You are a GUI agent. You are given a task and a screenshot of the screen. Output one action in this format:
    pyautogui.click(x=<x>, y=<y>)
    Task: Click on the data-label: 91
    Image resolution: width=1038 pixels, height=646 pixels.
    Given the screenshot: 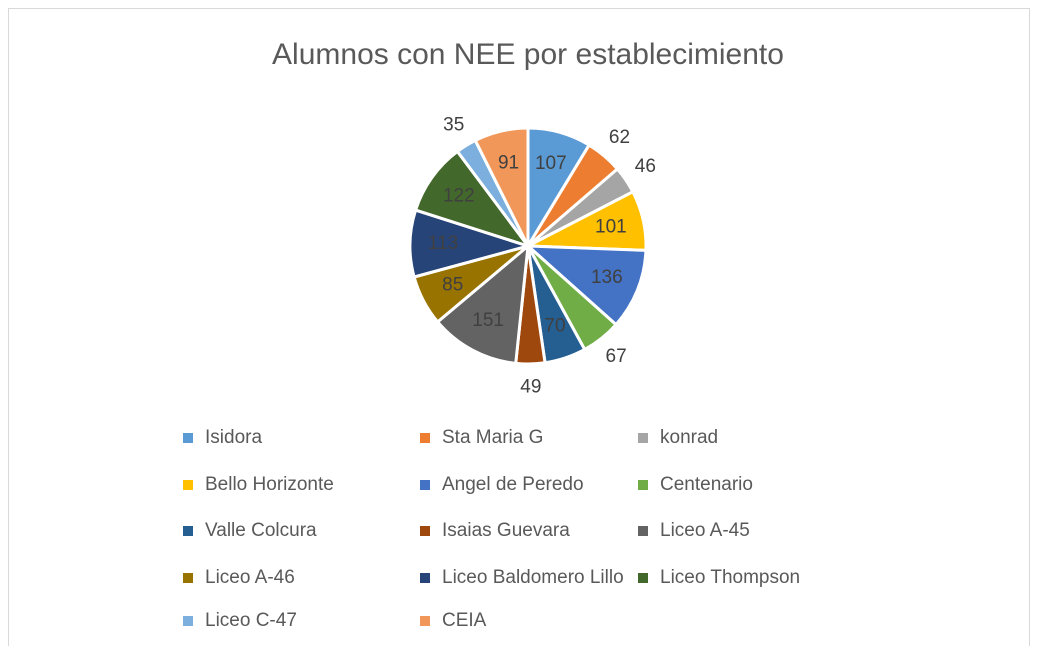 What is the action you would take?
    pyautogui.click(x=508, y=162)
    